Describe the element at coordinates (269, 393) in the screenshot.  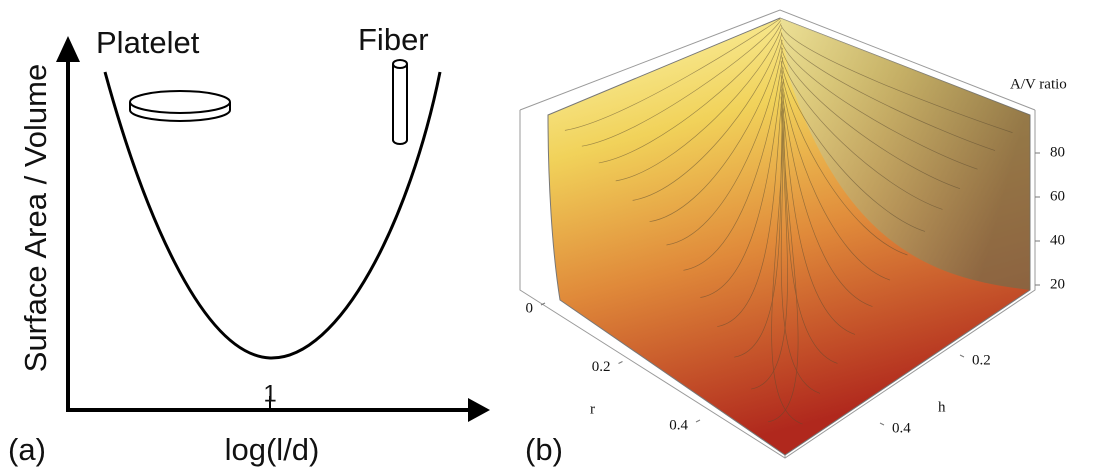
I see `x-tick-label: 1` at that location.